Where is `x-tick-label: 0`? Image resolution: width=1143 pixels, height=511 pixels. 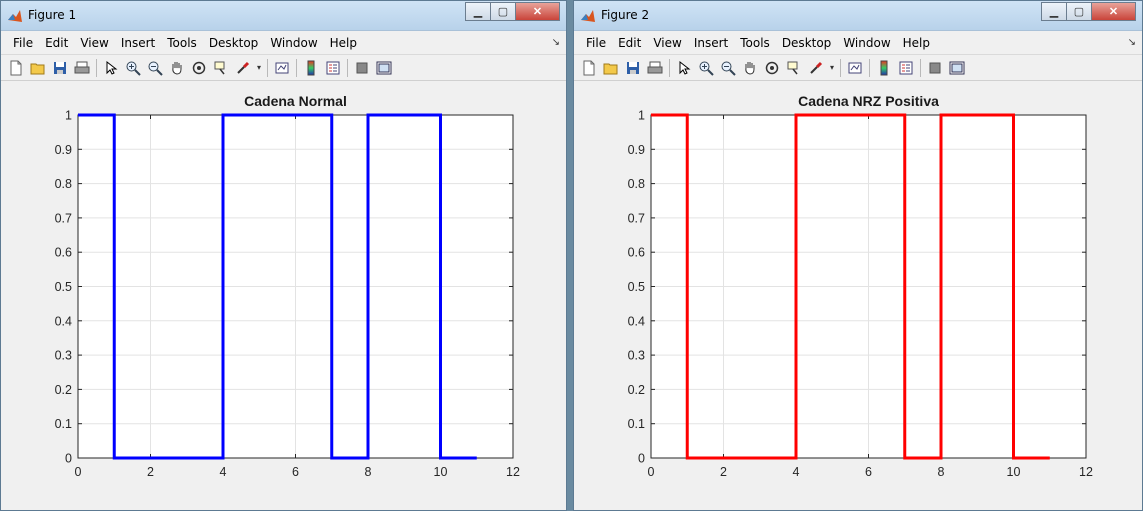
x-tick-label: 0 is located at coordinates (78, 472).